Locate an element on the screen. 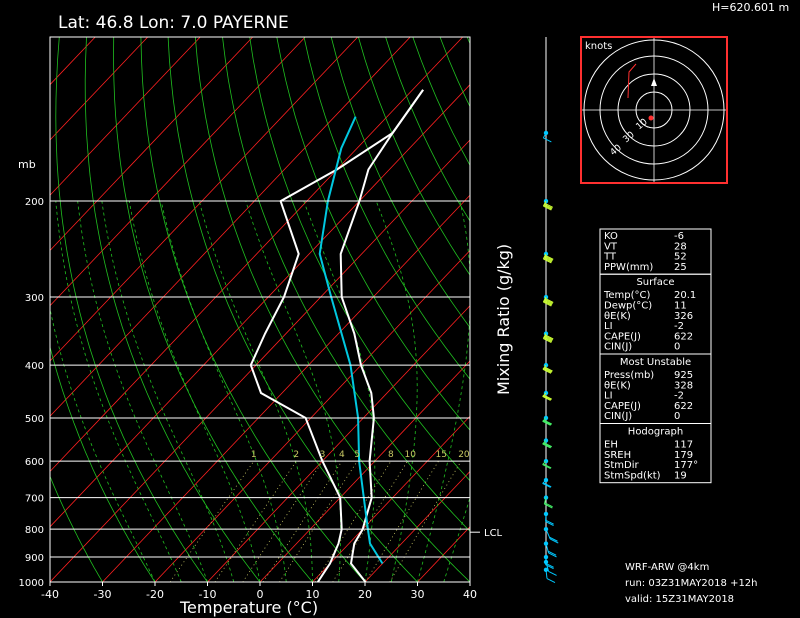 The image size is (800, 618). table-section-title: Most Unstable is located at coordinates (655, 362).